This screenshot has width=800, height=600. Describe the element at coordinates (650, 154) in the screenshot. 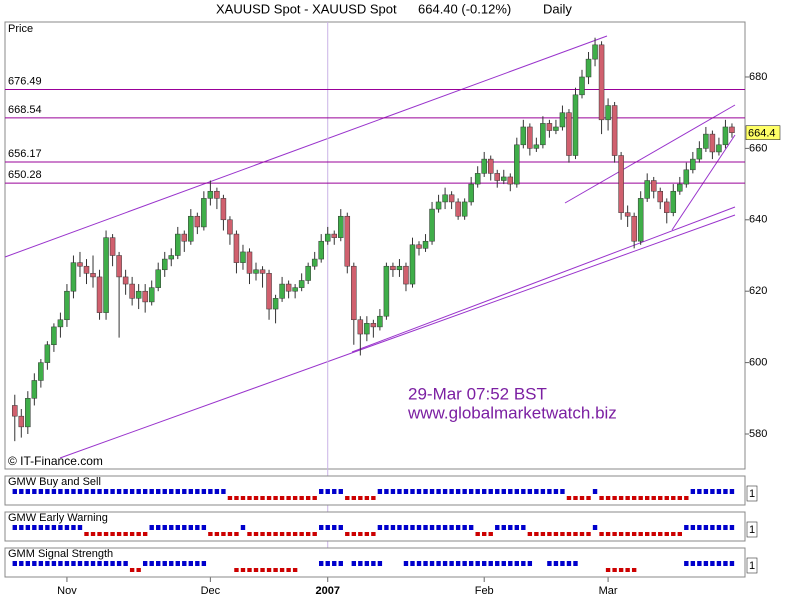

I see `trend-line` at that location.